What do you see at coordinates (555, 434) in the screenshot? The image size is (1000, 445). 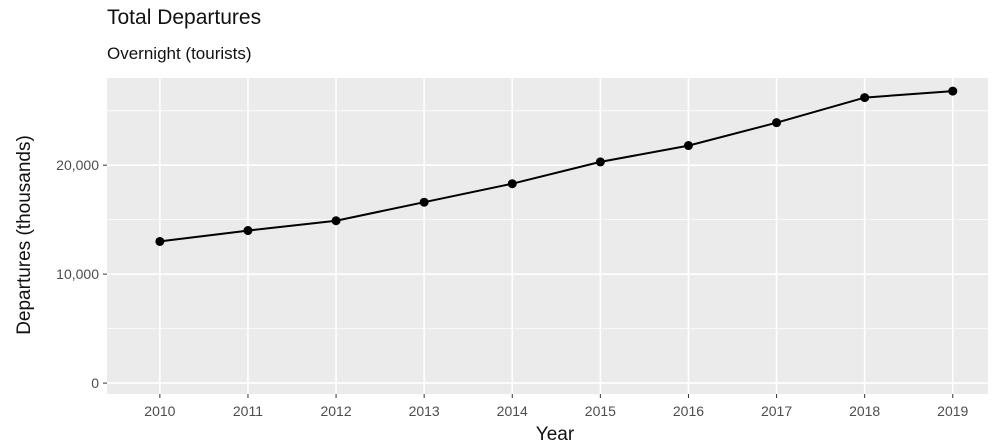 I see `x-axis-label: Year` at bounding box center [555, 434].